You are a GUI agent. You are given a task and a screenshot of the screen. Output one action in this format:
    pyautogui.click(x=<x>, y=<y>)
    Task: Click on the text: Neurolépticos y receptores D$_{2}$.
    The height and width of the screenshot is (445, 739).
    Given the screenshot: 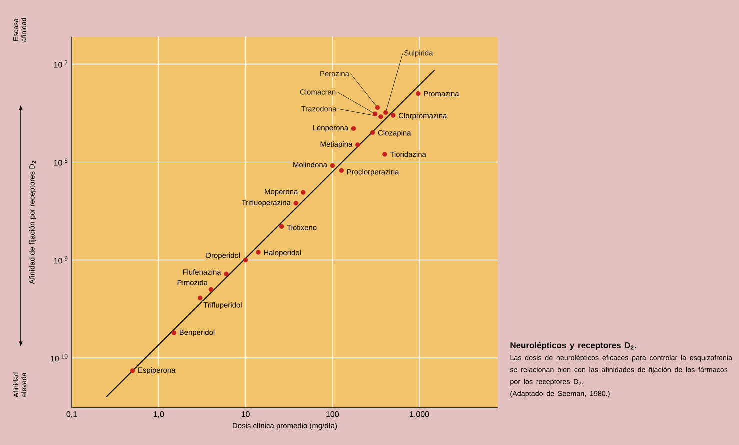 What is the action you would take?
    pyautogui.click(x=573, y=346)
    